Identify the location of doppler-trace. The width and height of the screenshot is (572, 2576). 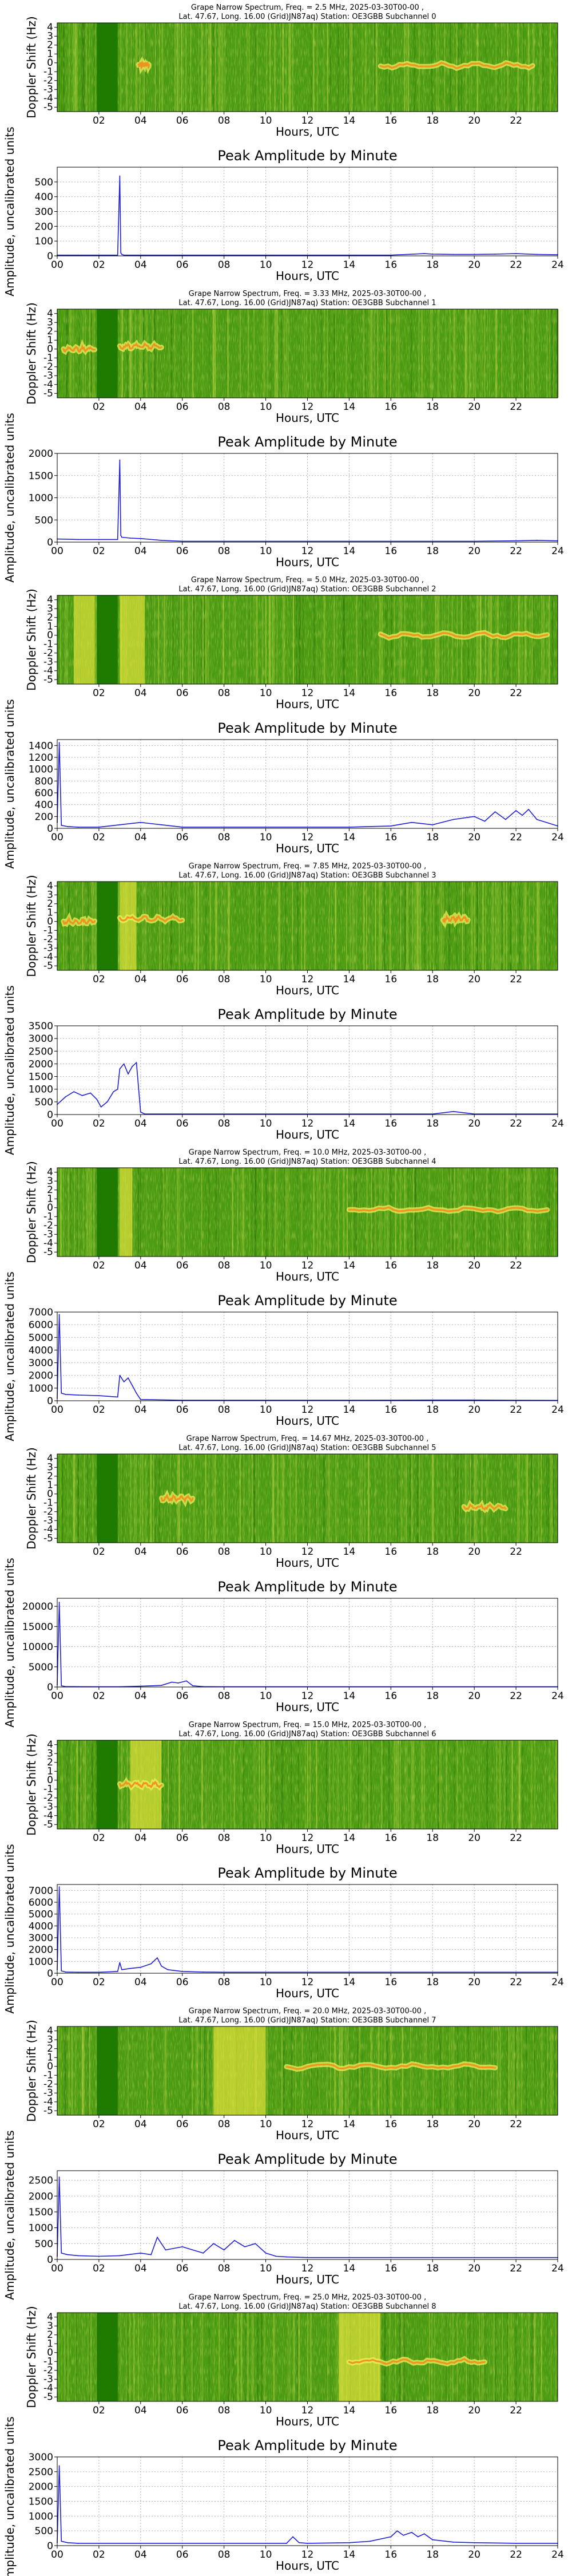
(79, 920).